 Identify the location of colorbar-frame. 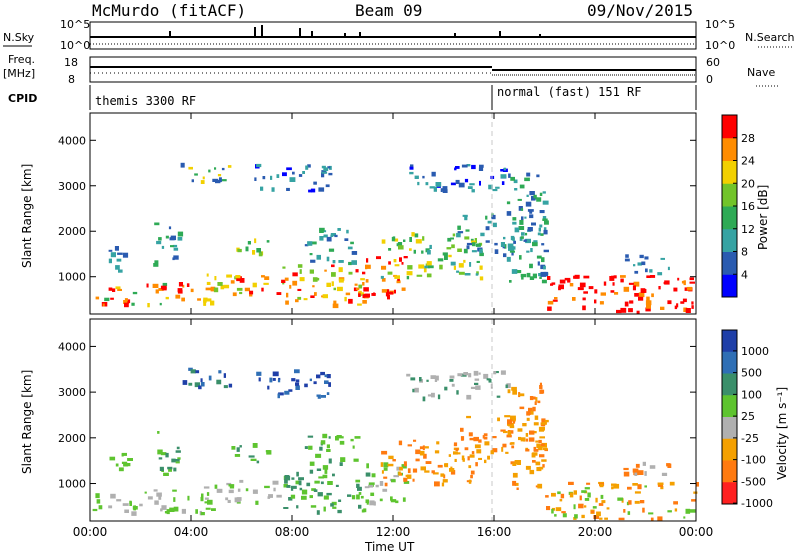
(729, 417).